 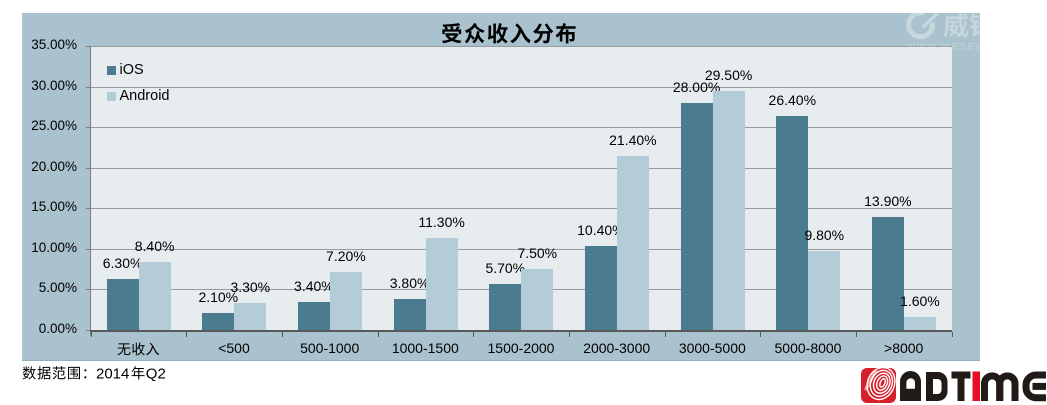 I want to click on svg-text: WWW.WESEE, so click(x=943, y=47).